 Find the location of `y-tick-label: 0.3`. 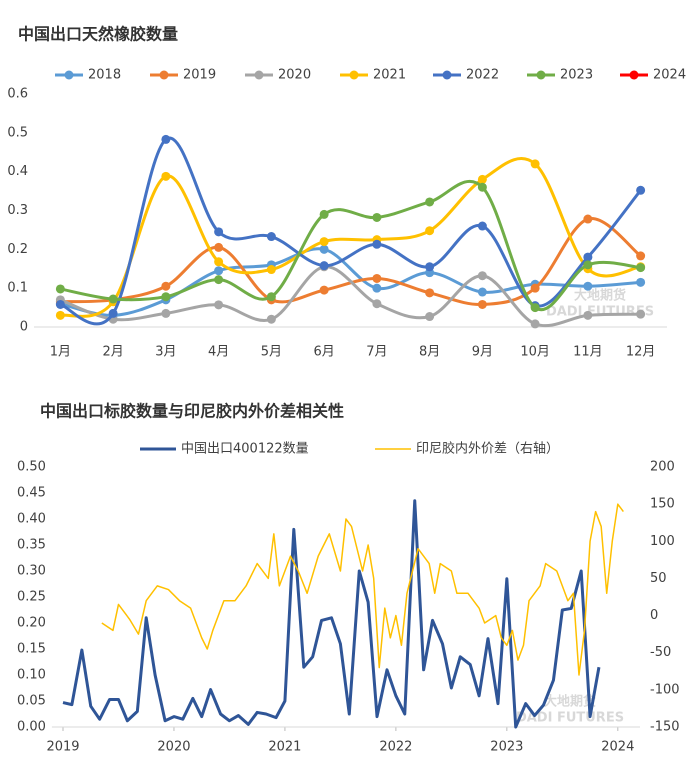

y-tick-label: 0.3 is located at coordinates (17, 210).